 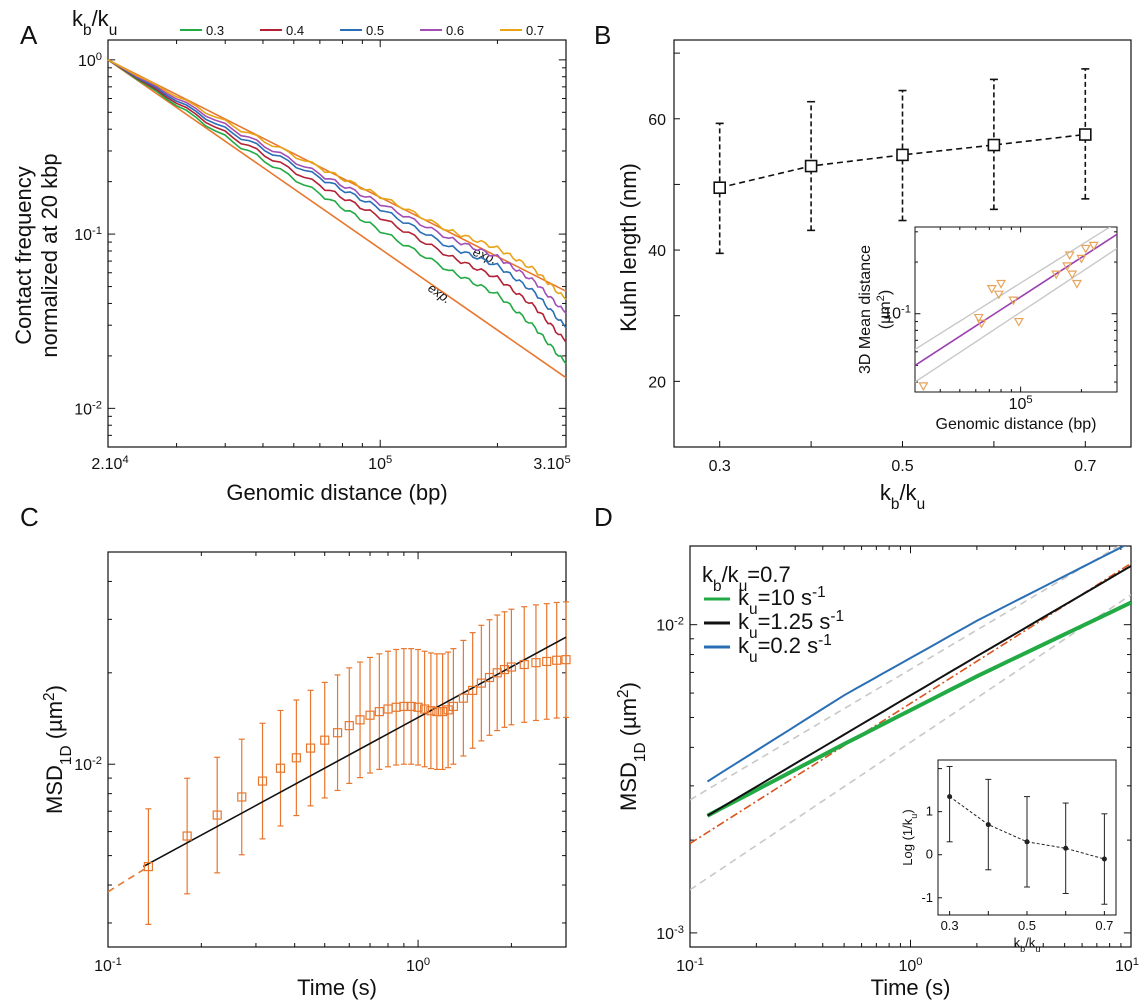 What do you see at coordinates (94, 22) in the screenshot?
I see `legend-title: kb/ku` at bounding box center [94, 22].